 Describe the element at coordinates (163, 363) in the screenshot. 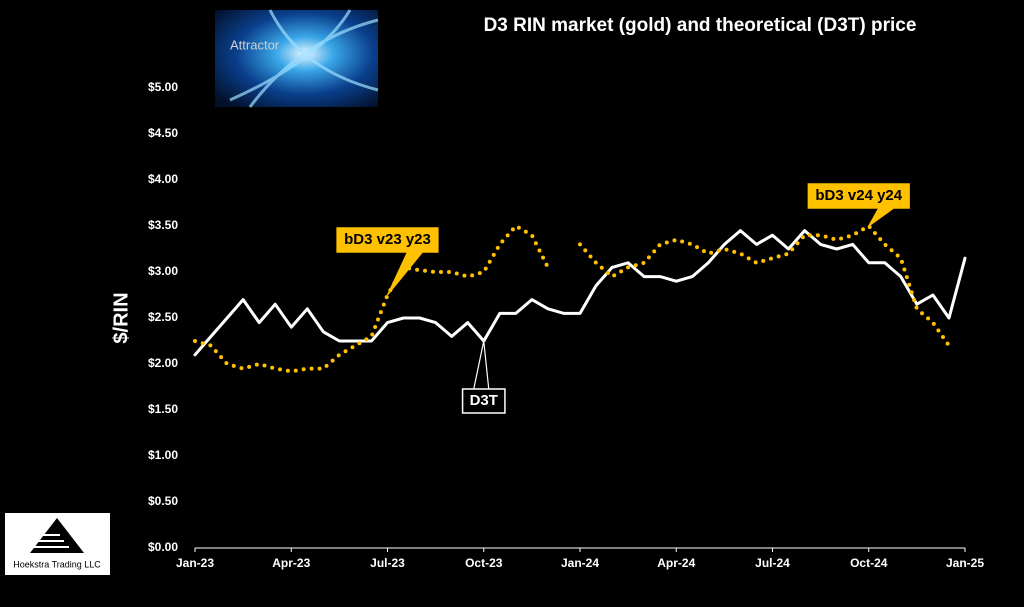

I see `y-tick-label: $2.00` at that location.